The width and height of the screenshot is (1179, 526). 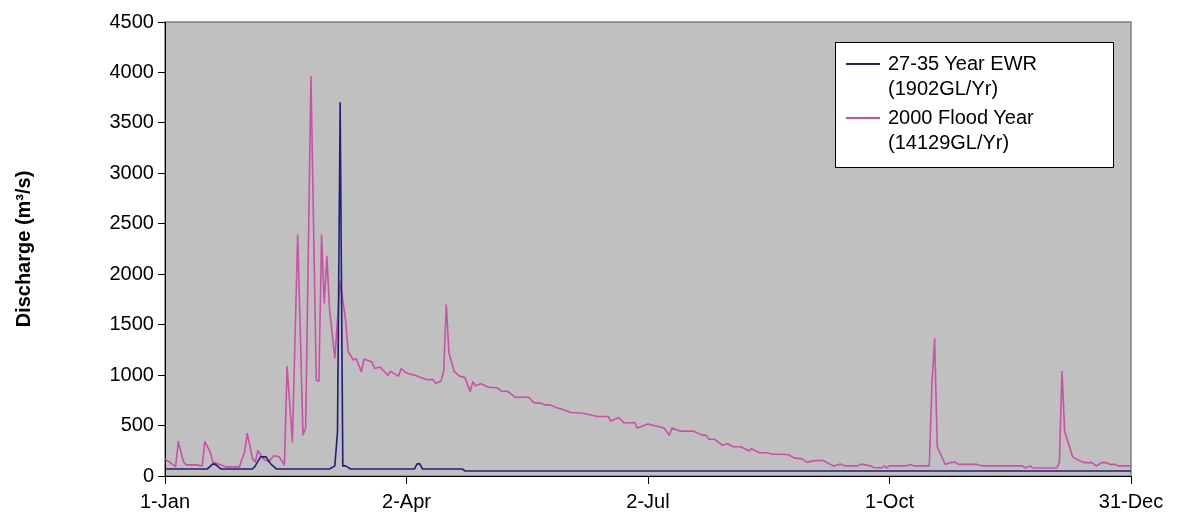 What do you see at coordinates (1131, 500) in the screenshot?
I see `x-tick-label: 31-Dec` at bounding box center [1131, 500].